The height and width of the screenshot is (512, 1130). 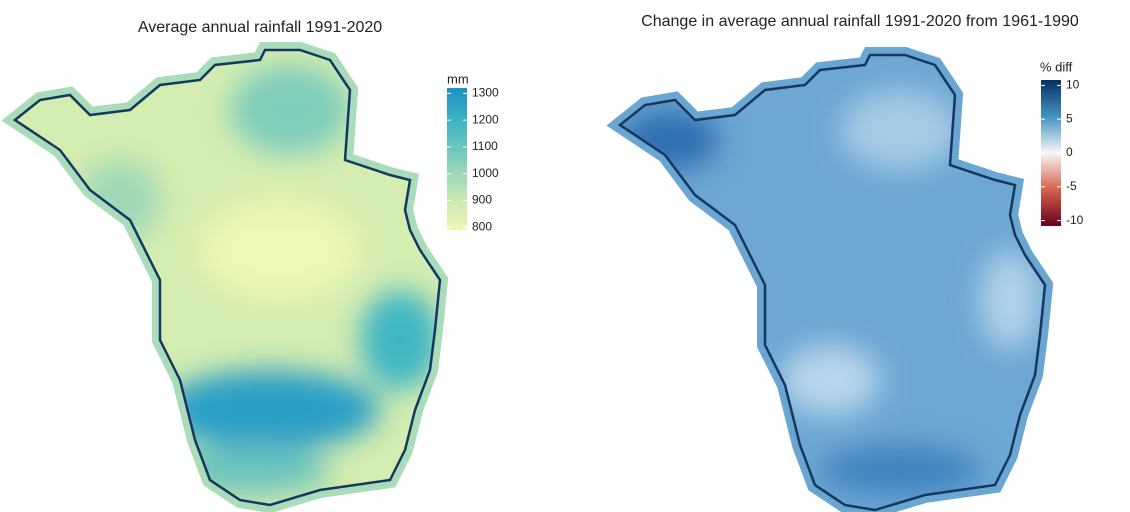 What do you see at coordinates (482, 200) in the screenshot?
I see `legend-tick-label: 900` at bounding box center [482, 200].